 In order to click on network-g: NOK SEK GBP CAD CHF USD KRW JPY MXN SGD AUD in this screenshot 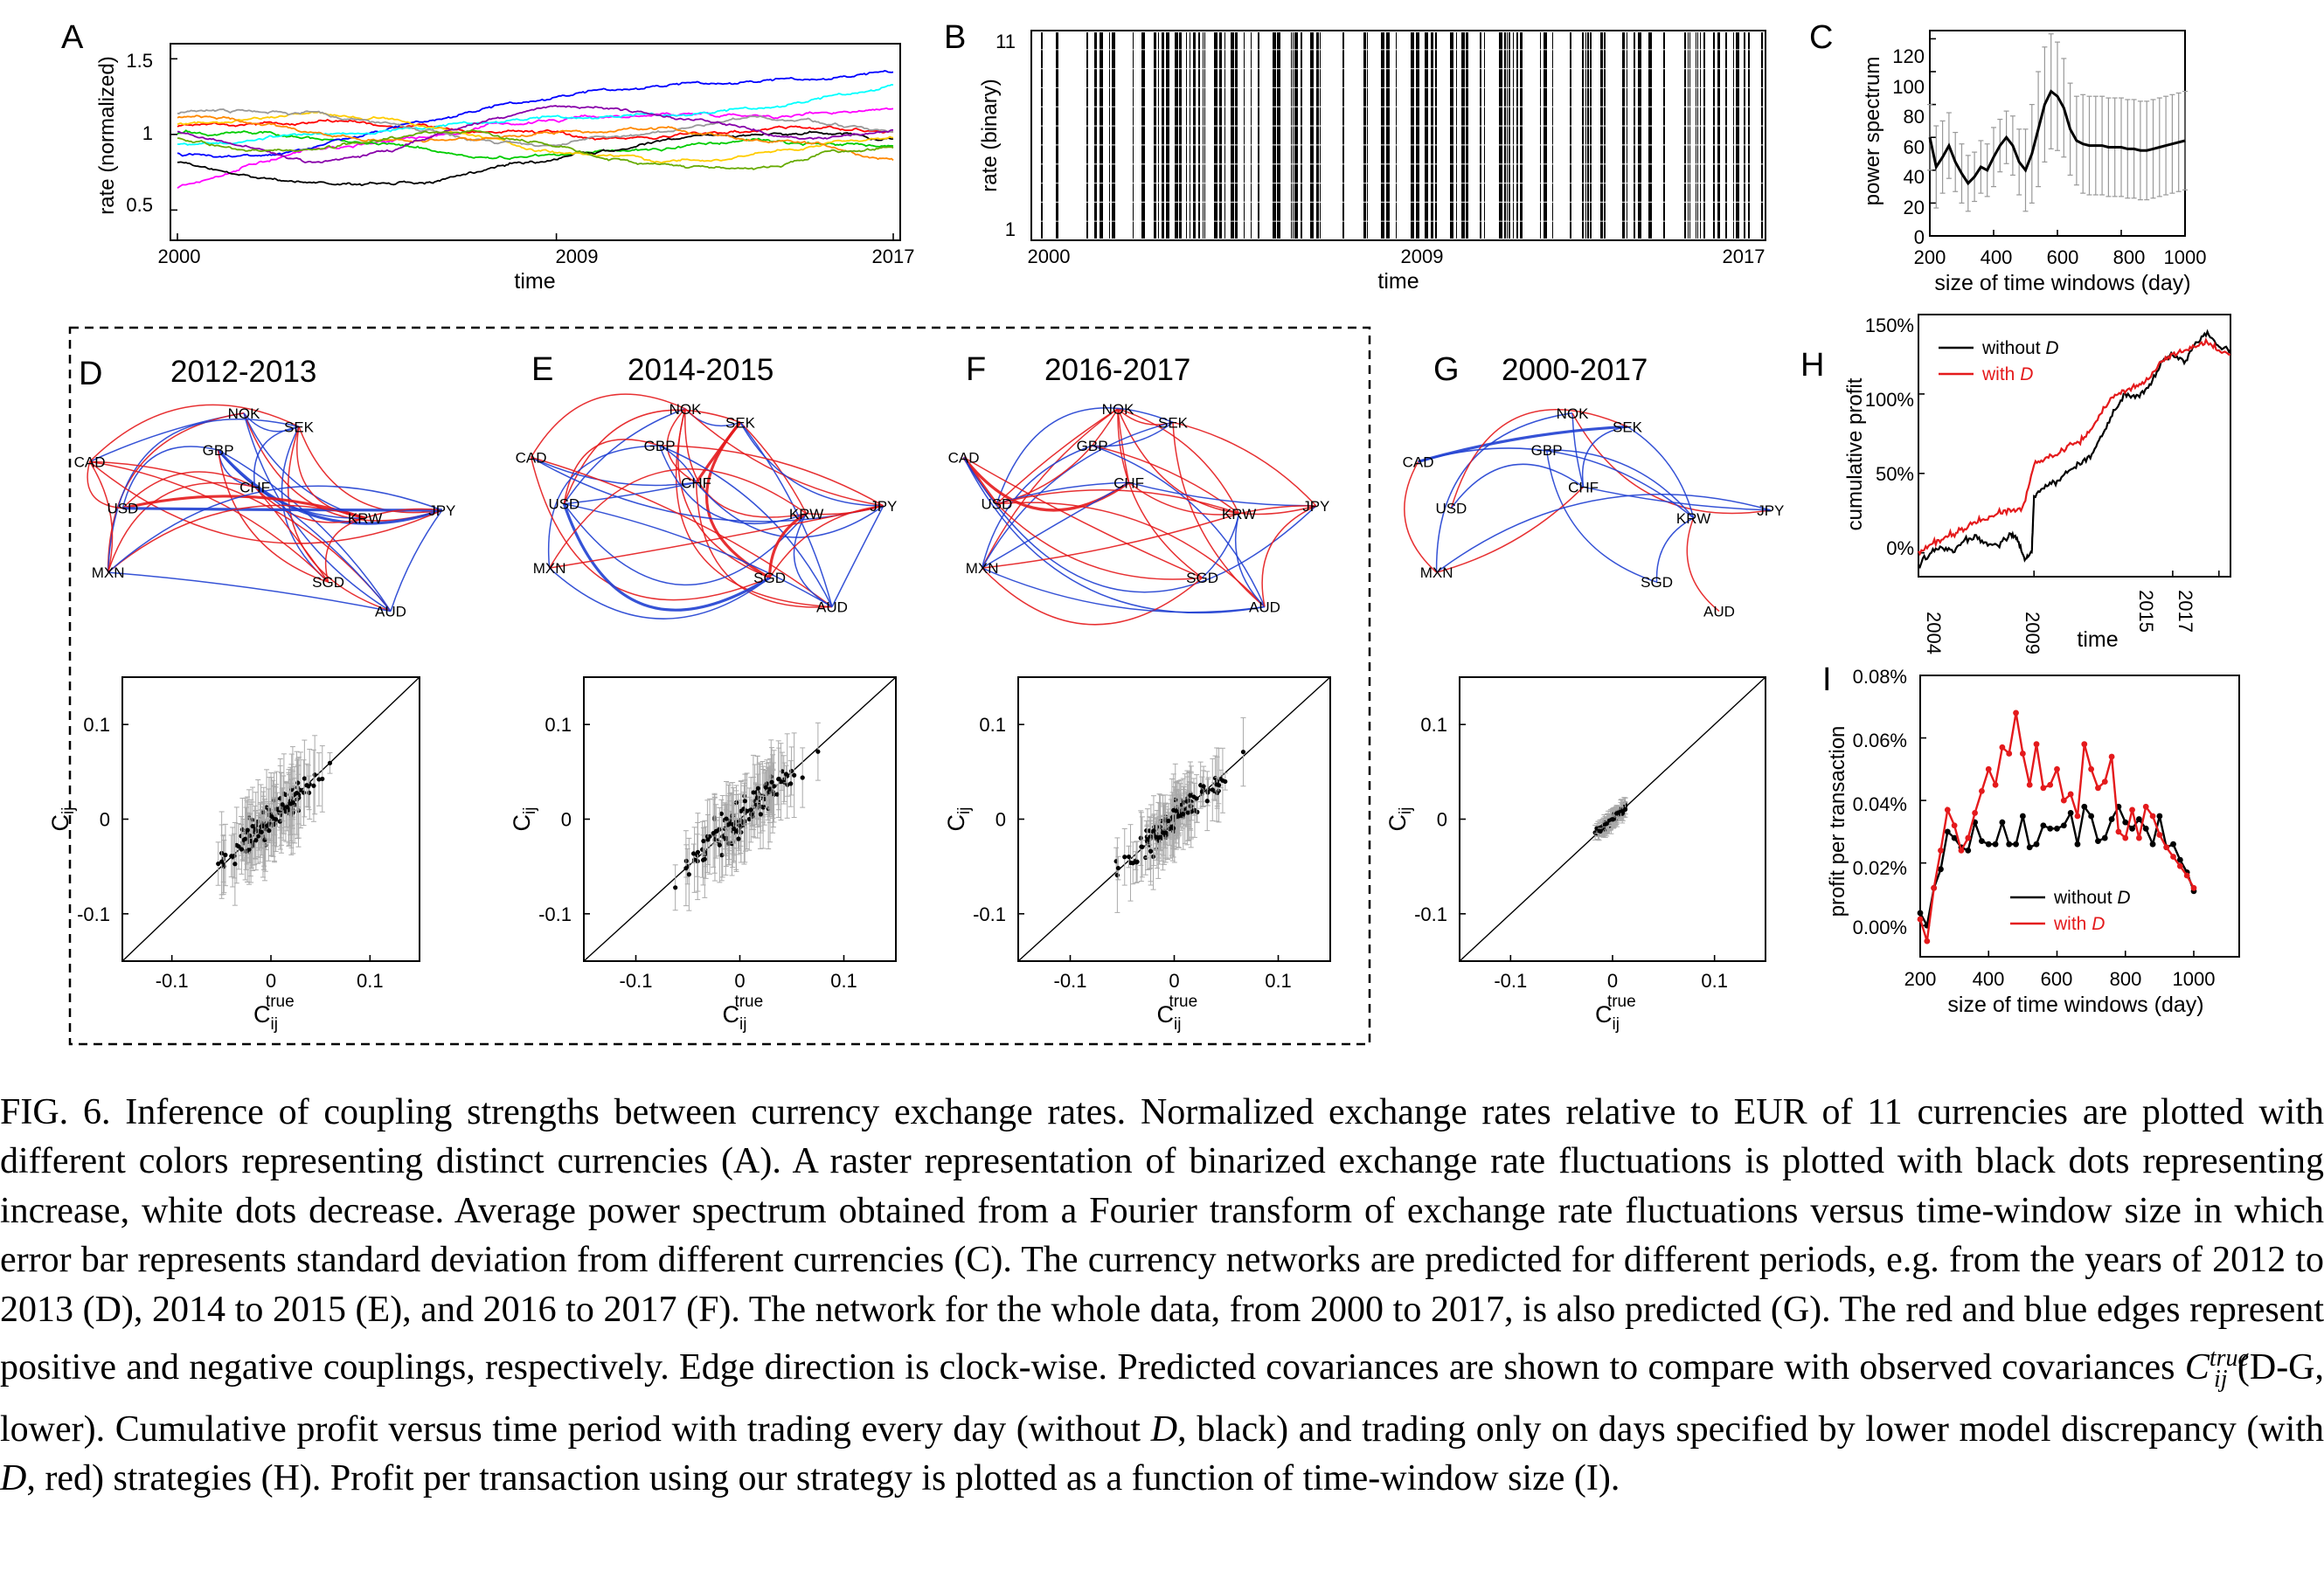, I will do `click(1594, 512)`.